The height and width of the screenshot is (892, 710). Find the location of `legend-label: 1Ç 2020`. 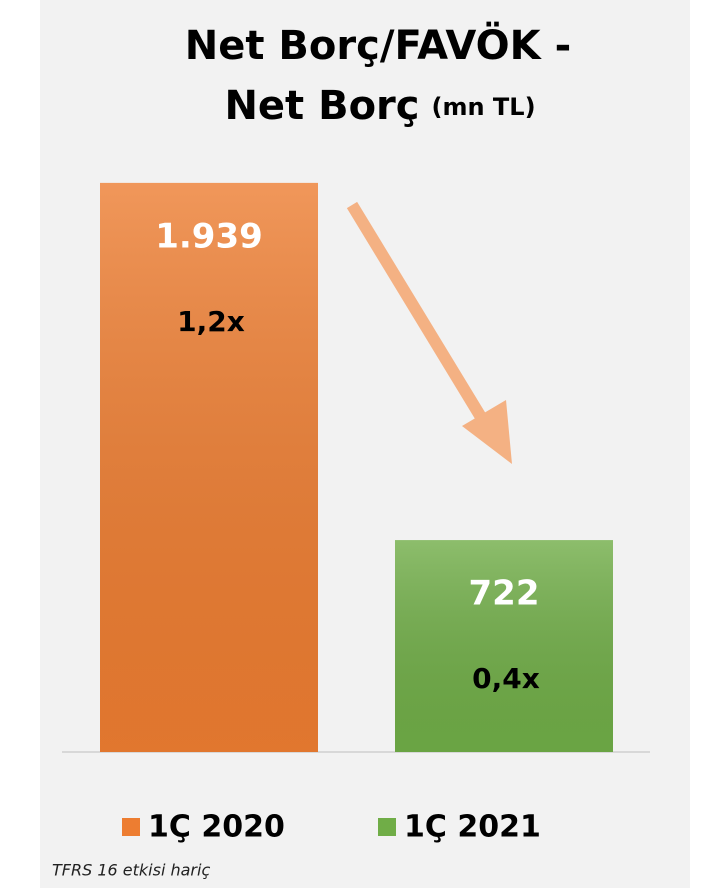

legend-label: 1Ç 2020 is located at coordinates (216, 827).